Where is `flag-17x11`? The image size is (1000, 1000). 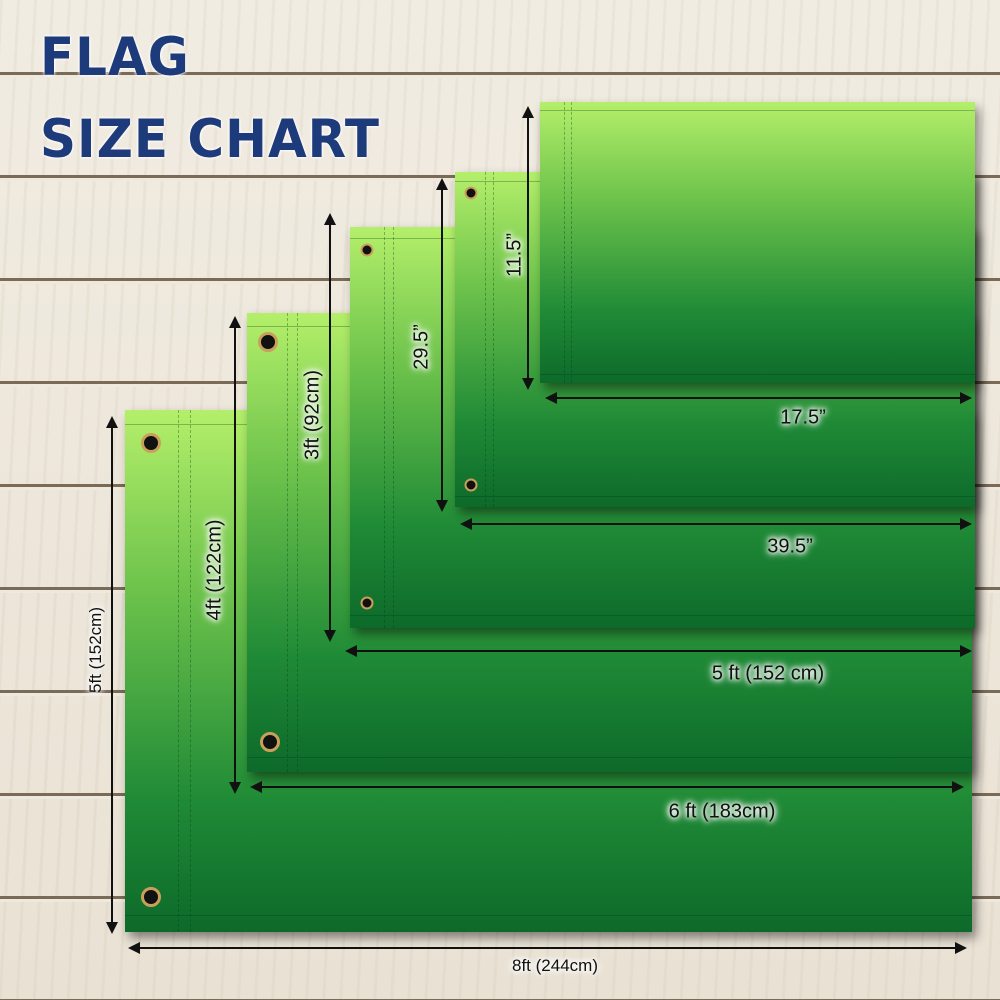 flag-17x11 is located at coordinates (757, 242).